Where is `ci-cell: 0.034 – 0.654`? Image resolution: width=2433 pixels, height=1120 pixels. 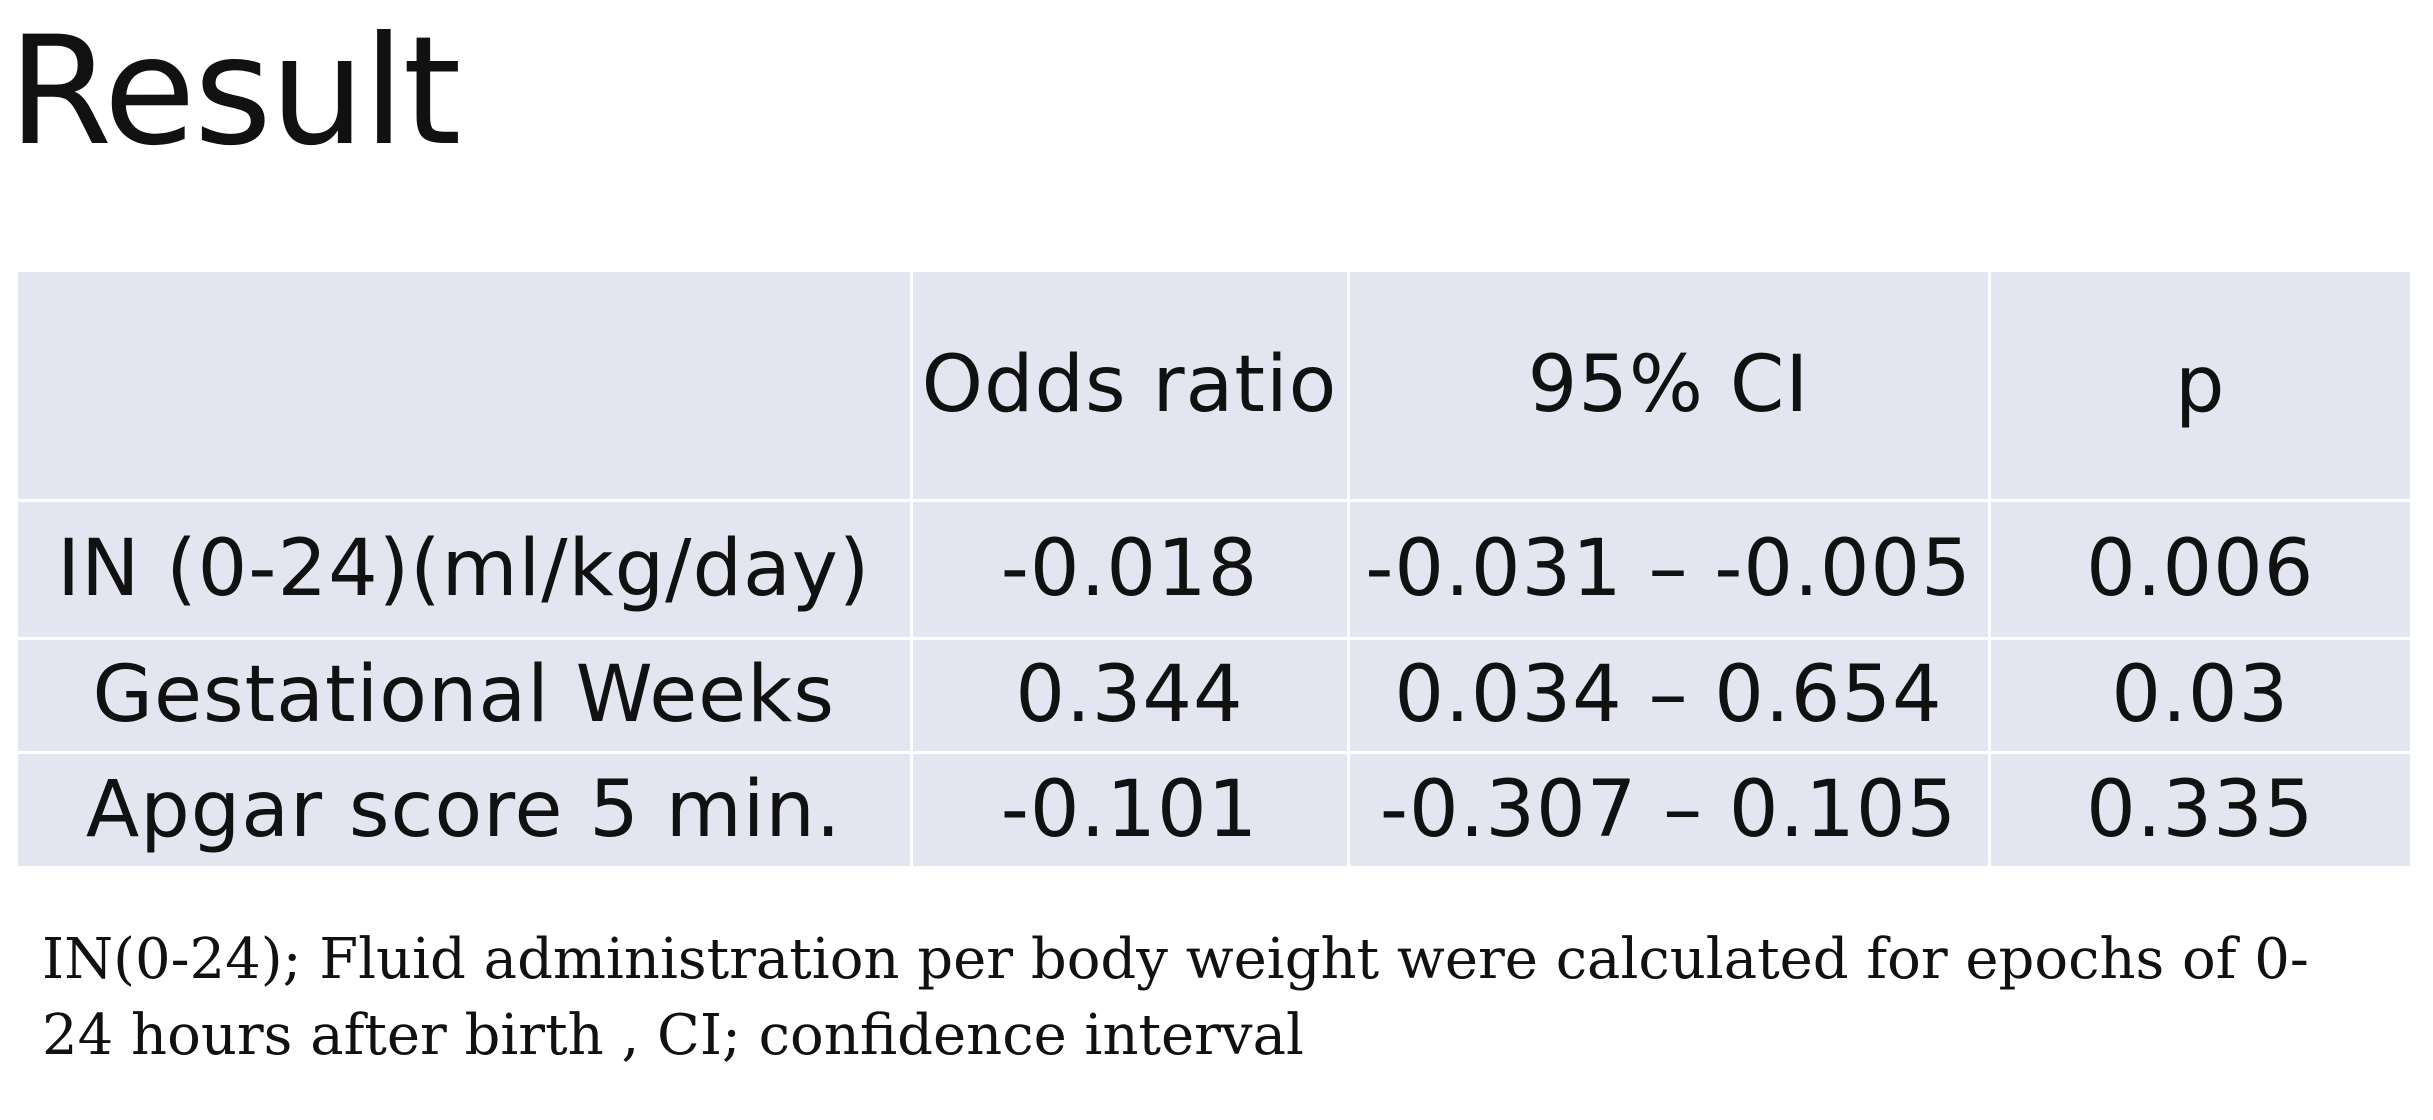
ci-cell: 0.034 – 0.654 is located at coordinates (1668, 695).